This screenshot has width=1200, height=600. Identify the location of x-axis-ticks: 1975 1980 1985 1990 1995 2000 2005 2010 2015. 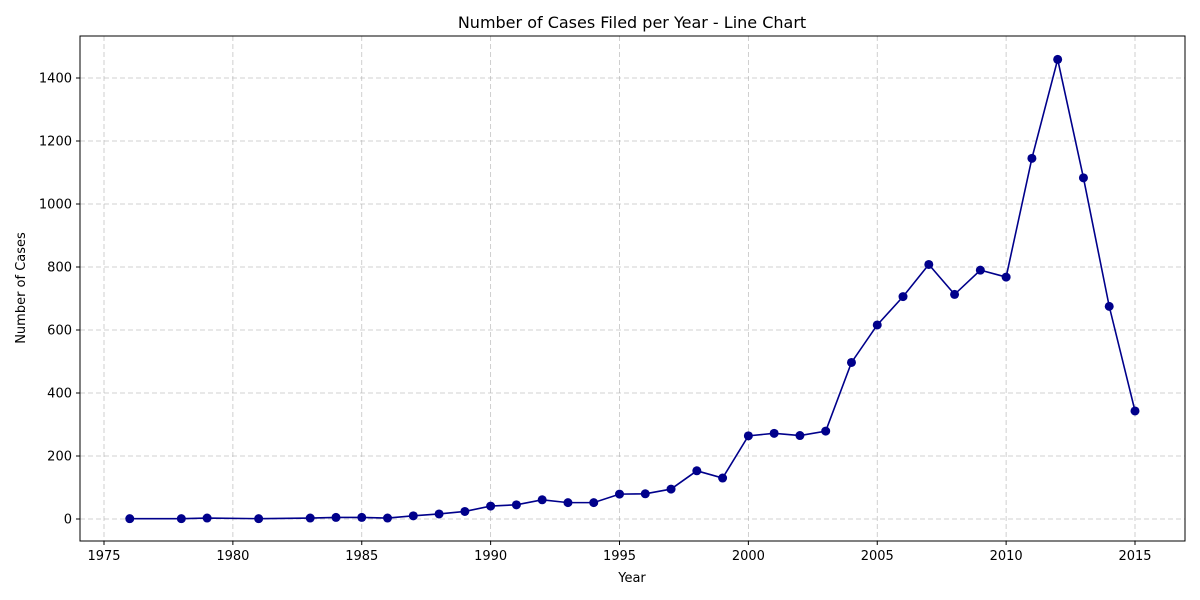
(619, 552).